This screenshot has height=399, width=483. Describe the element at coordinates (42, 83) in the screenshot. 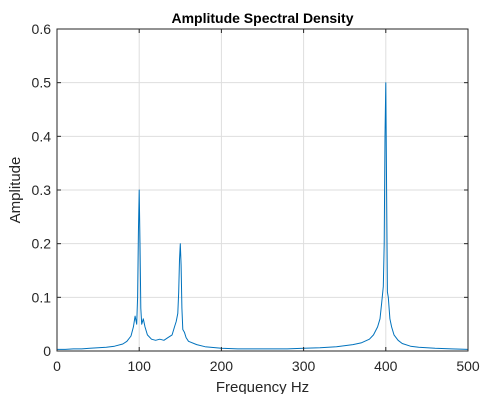

I see `y-tick-label: 0.5` at that location.